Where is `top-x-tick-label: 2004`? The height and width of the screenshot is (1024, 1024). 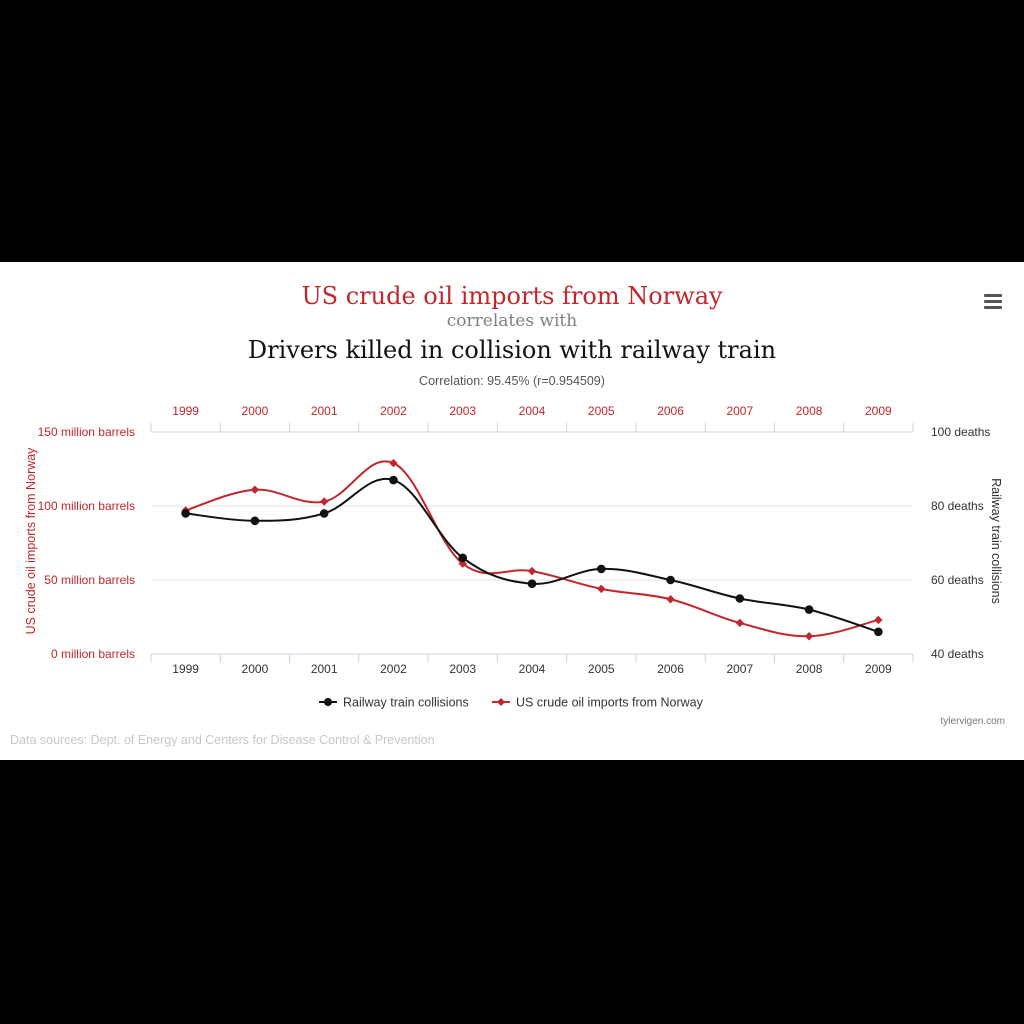 top-x-tick-label: 2004 is located at coordinates (532, 411).